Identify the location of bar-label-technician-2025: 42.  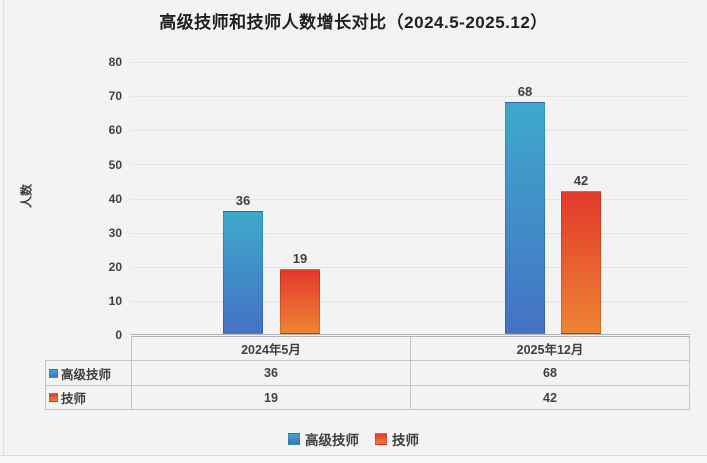
(581, 180).